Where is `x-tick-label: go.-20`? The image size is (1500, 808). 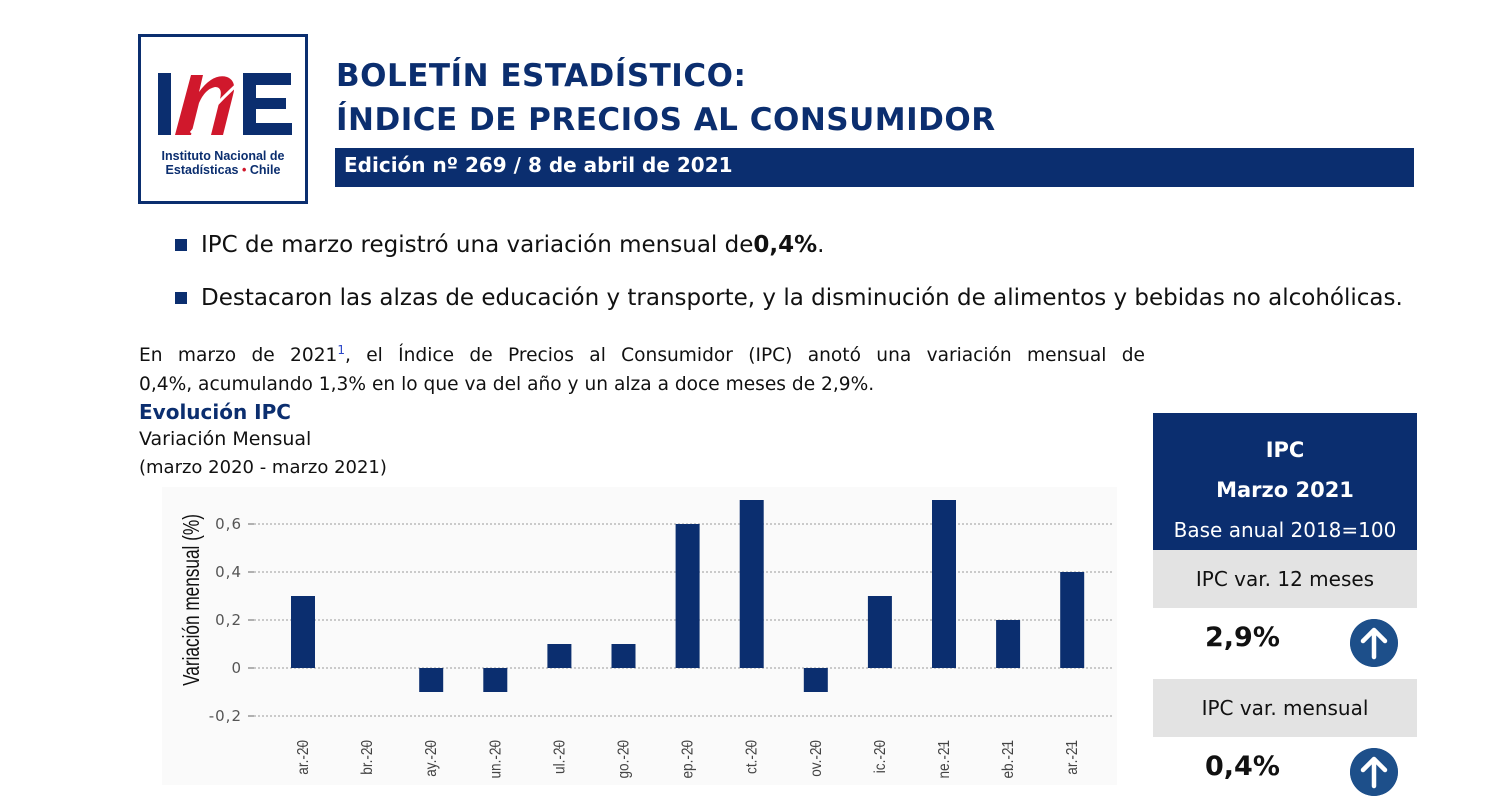
x-tick-label: go.-20 is located at coordinates (624, 759).